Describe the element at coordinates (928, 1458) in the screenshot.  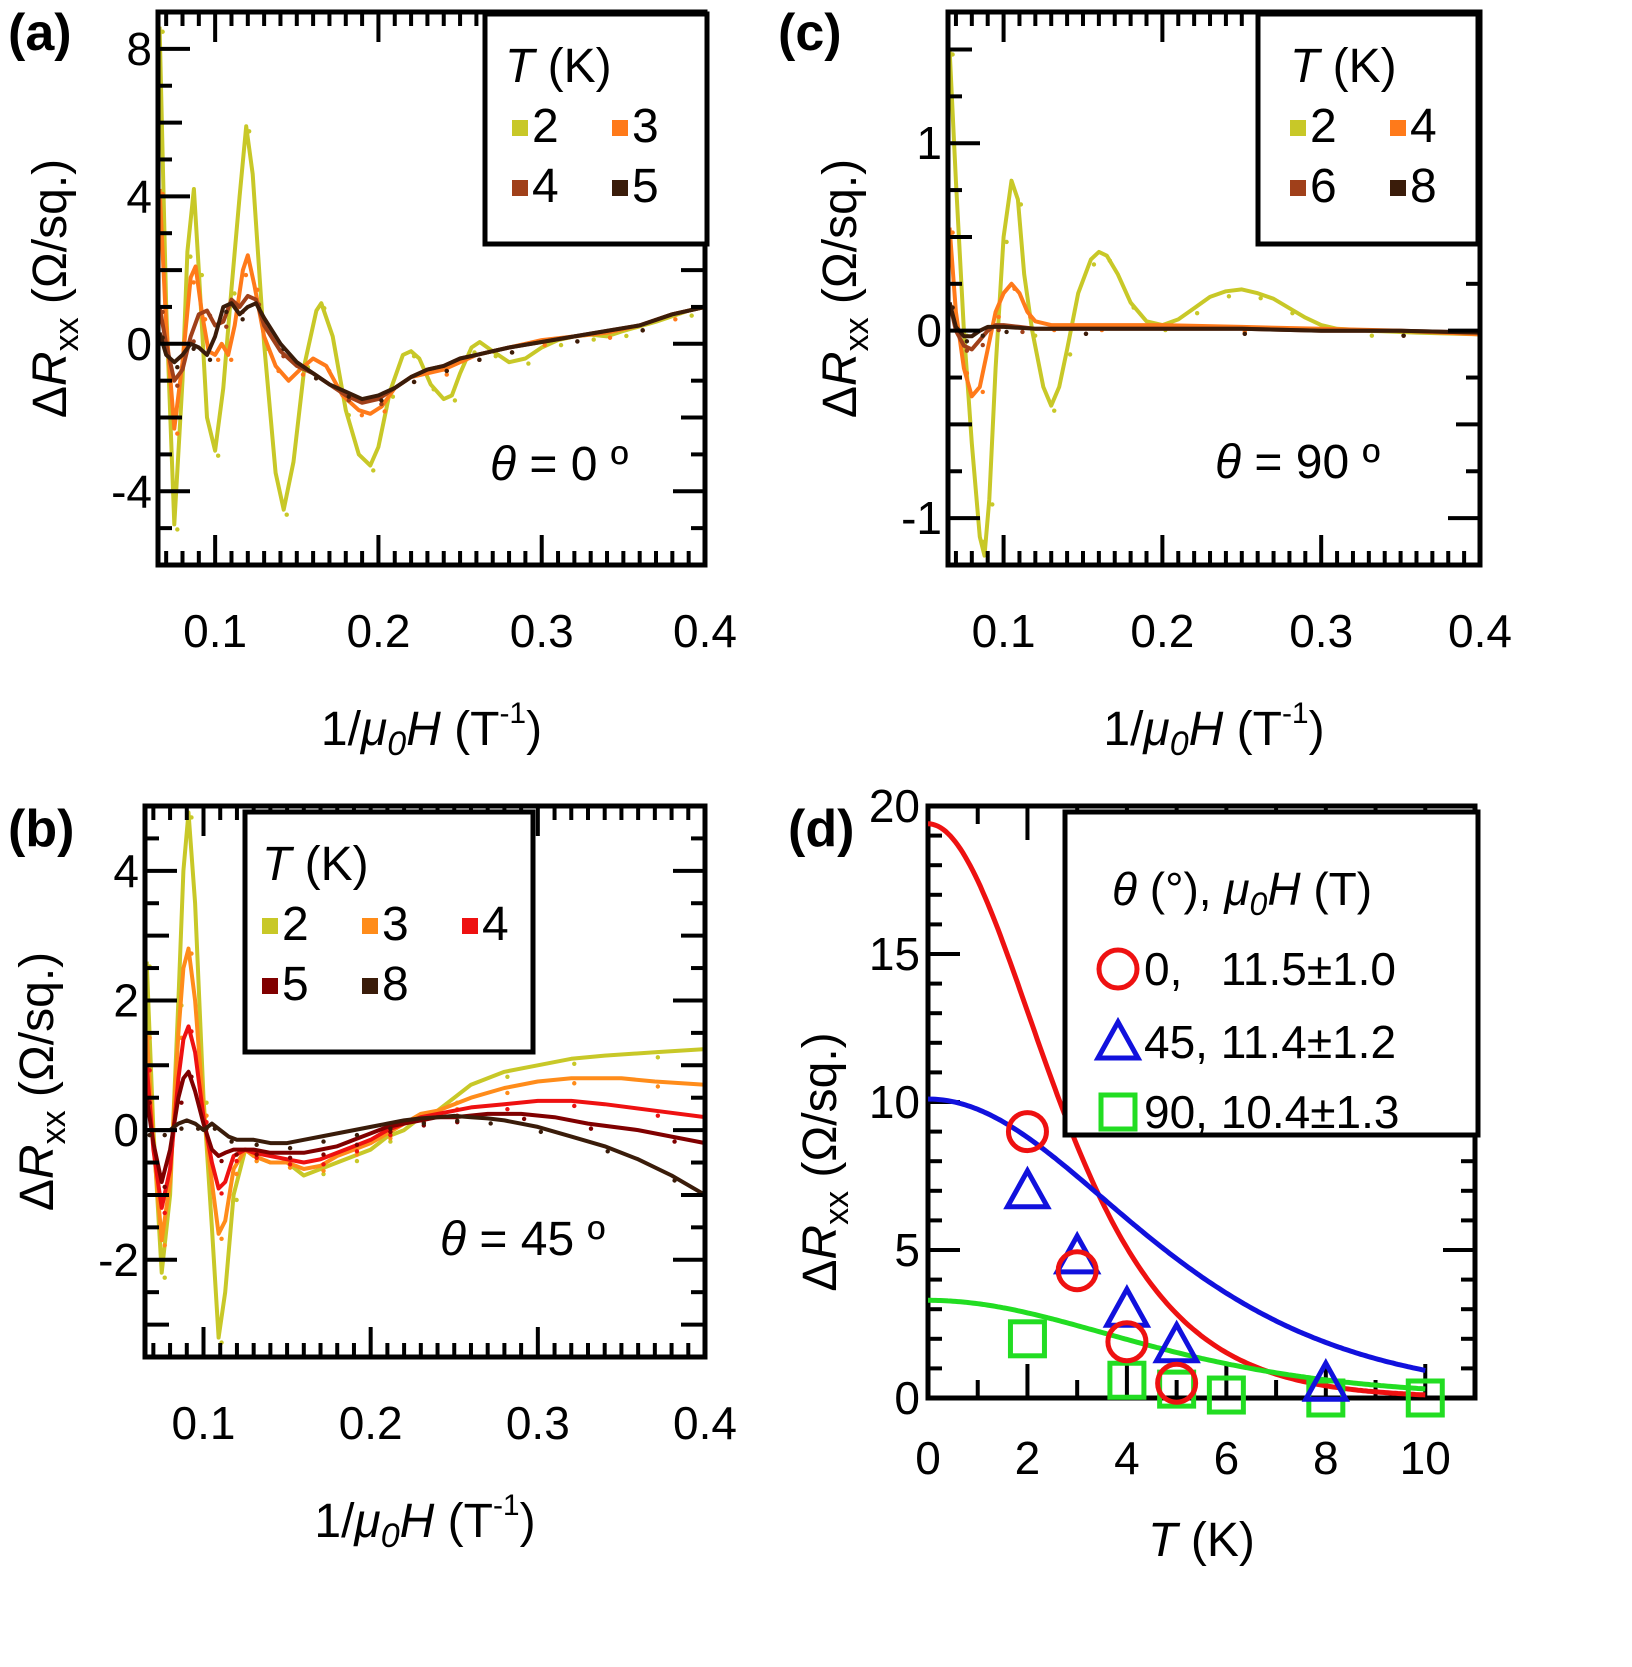
I see `x-tick-label: 0` at that location.